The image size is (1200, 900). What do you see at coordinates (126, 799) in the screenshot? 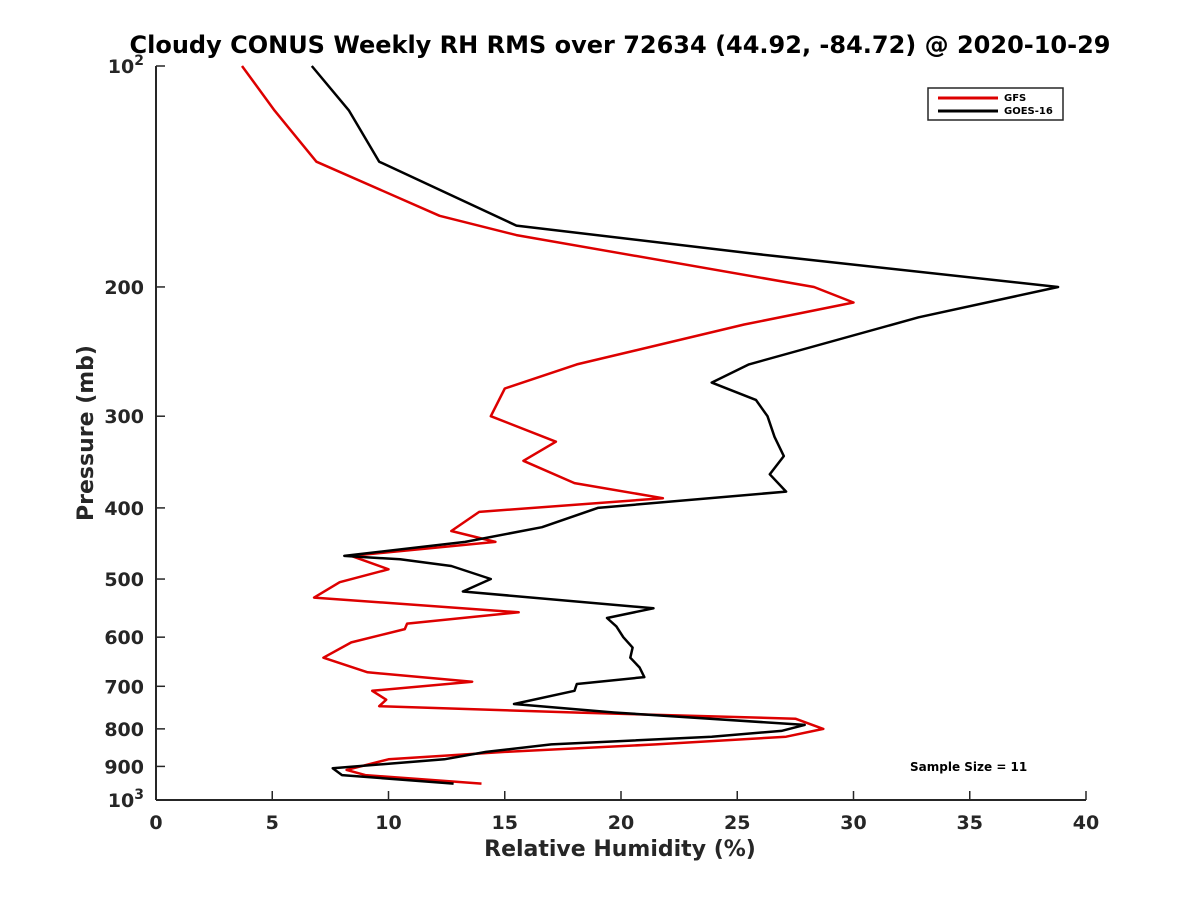
I see `y-tick-label: 10³` at bounding box center [126, 799].